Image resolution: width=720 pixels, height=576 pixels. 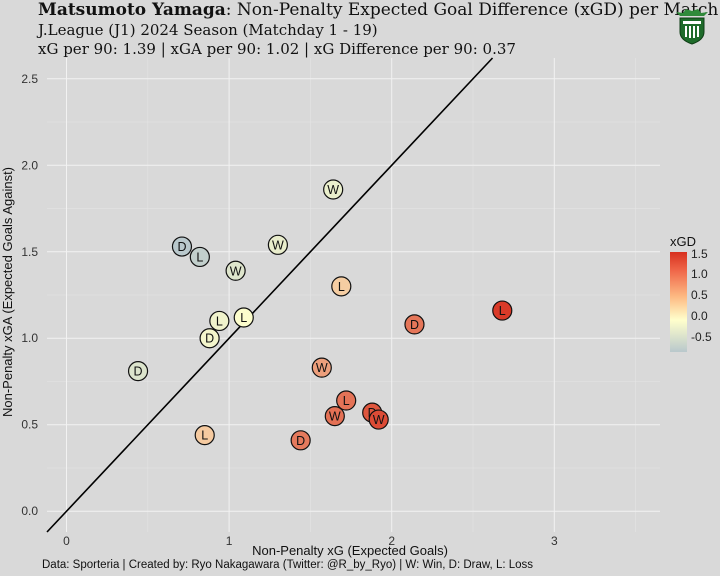 I want to click on legend-tick-neg-0.5: -0.5, so click(x=701, y=337).